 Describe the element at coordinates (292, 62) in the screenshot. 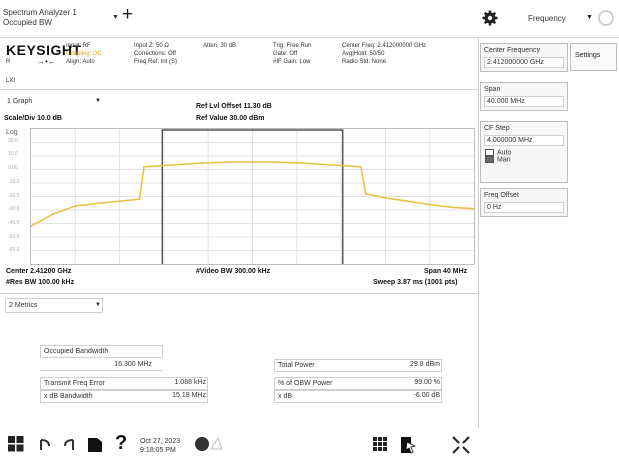

I see `if-gain-label: #IF Gain: Low` at that location.